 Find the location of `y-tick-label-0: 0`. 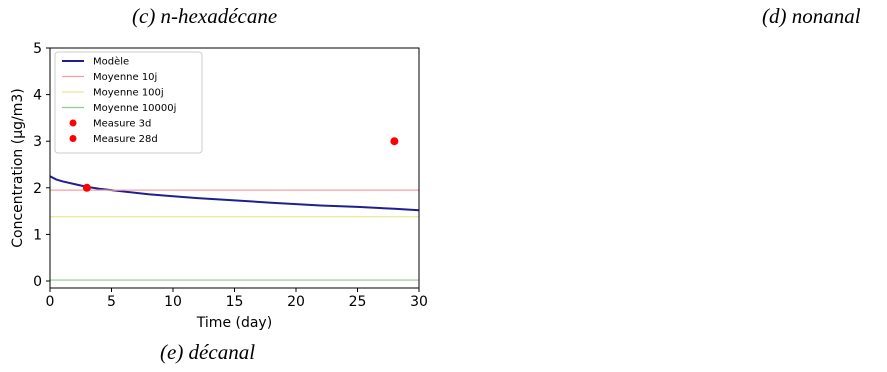

y-tick-label-0: 0 is located at coordinates (37, 282).